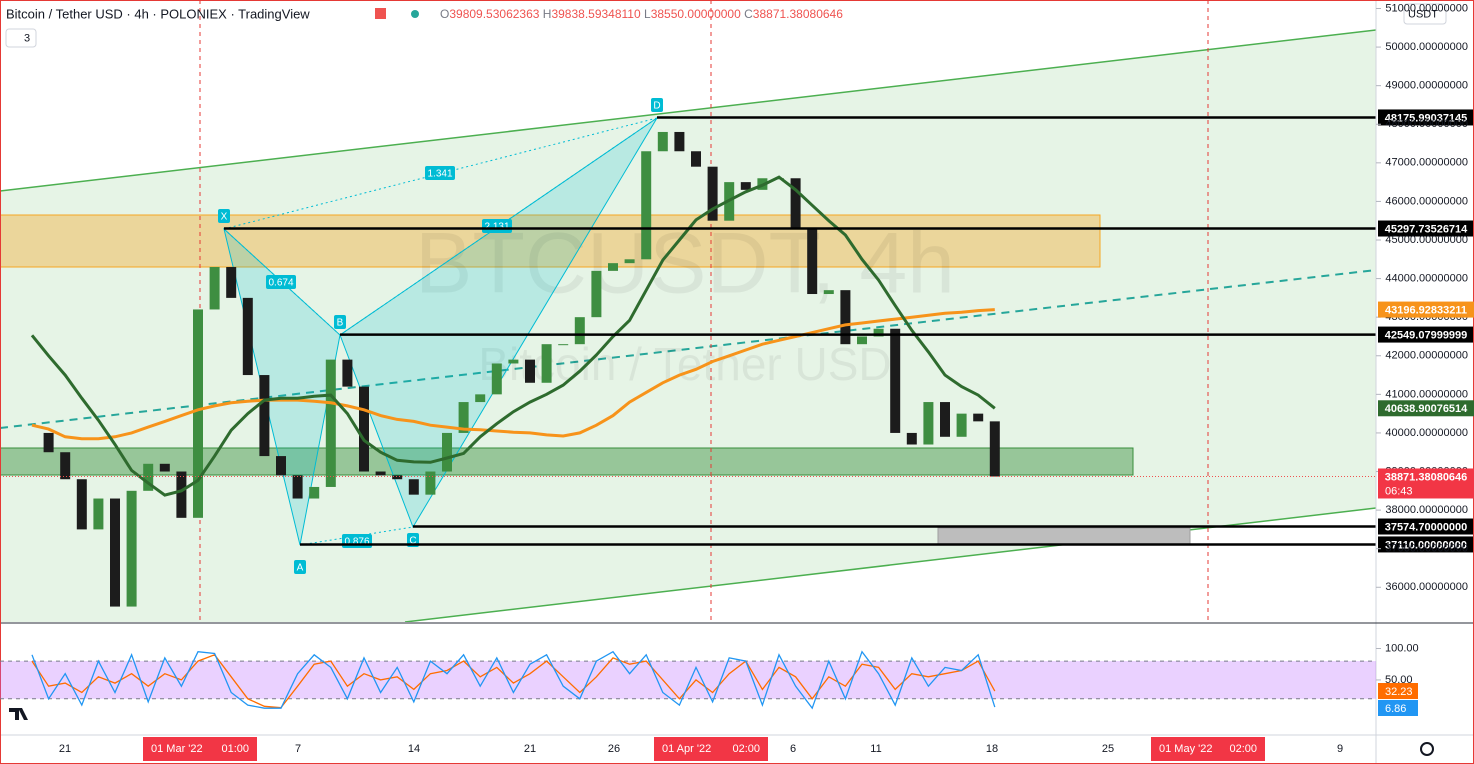 The image size is (1474, 764). What do you see at coordinates (1426, 163) in the screenshot?
I see `y-tick-label: 47000.00000000` at bounding box center [1426, 163].